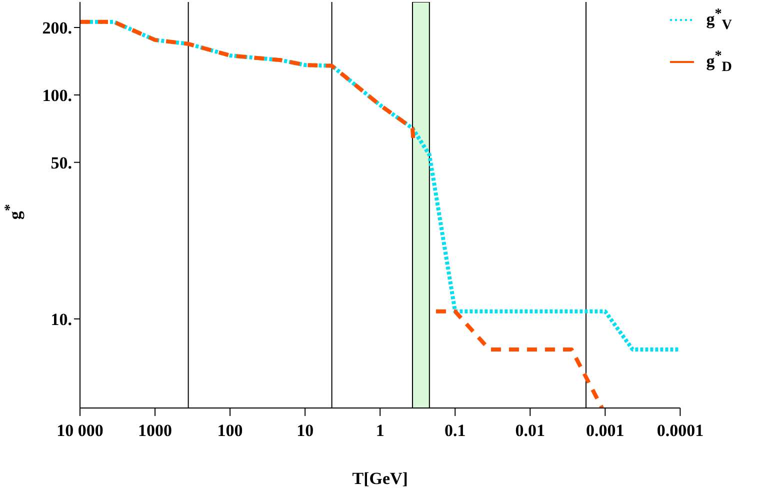  Describe the element at coordinates (380, 430) in the screenshot. I see `x-tick-label: 1` at that location.